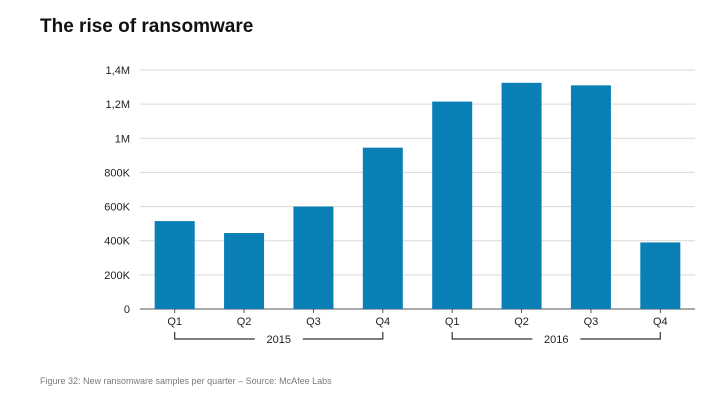 This screenshot has height=402, width=725. What do you see at coordinates (127, 310) in the screenshot?
I see `y-tick-label: 0` at bounding box center [127, 310].